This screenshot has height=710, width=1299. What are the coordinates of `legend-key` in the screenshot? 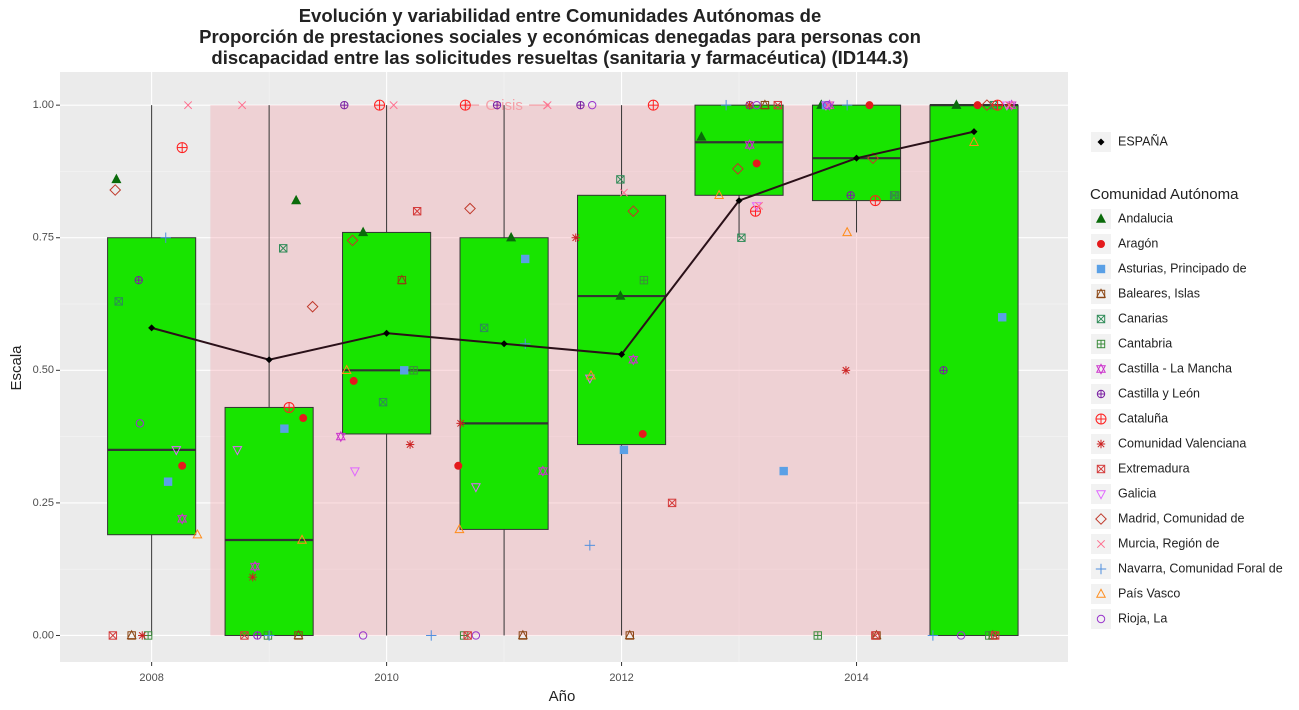 It's located at (1101, 594).